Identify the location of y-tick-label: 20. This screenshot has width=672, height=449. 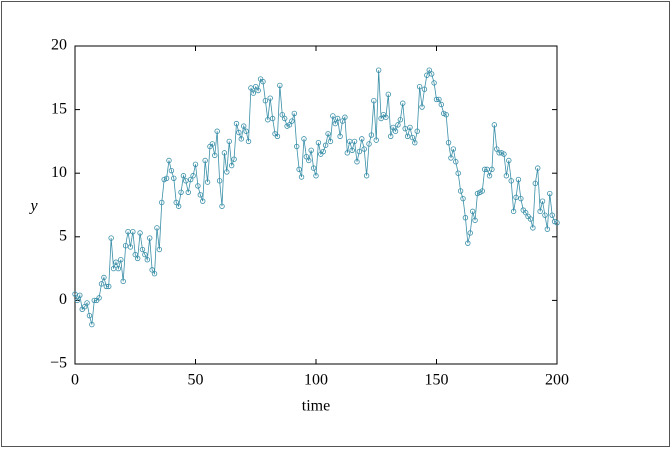
(59, 45).